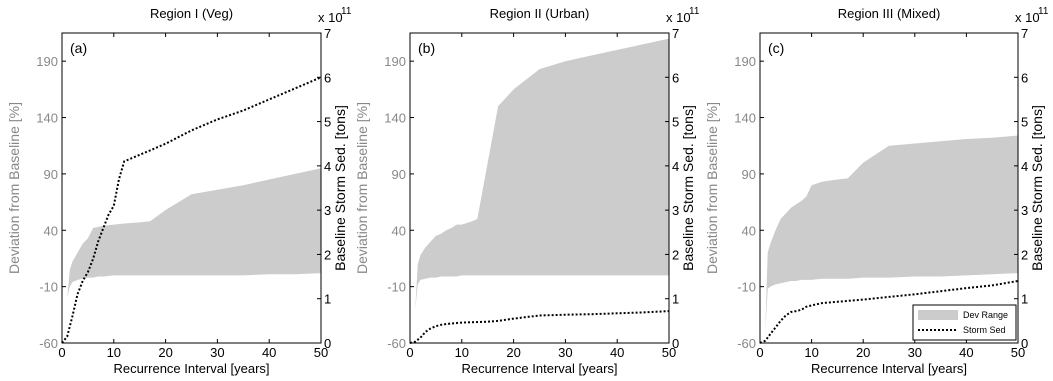  I want to click on chart-title: Region III (Mixed), so click(889, 13).